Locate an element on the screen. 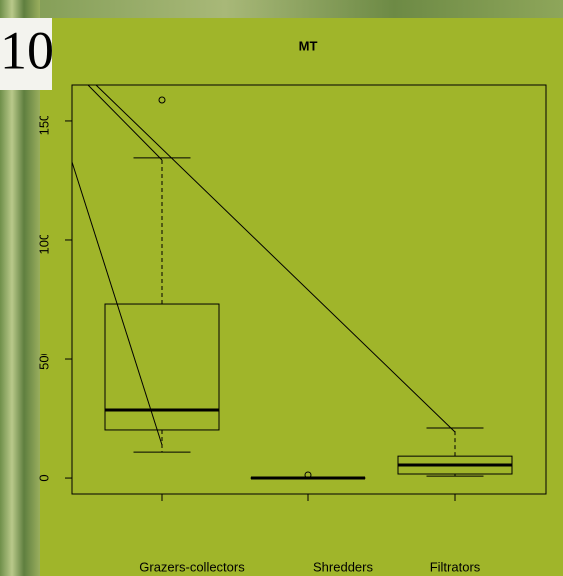 The width and height of the screenshot is (563, 576). x-tick-label: Filtrators is located at coordinates (455, 566).